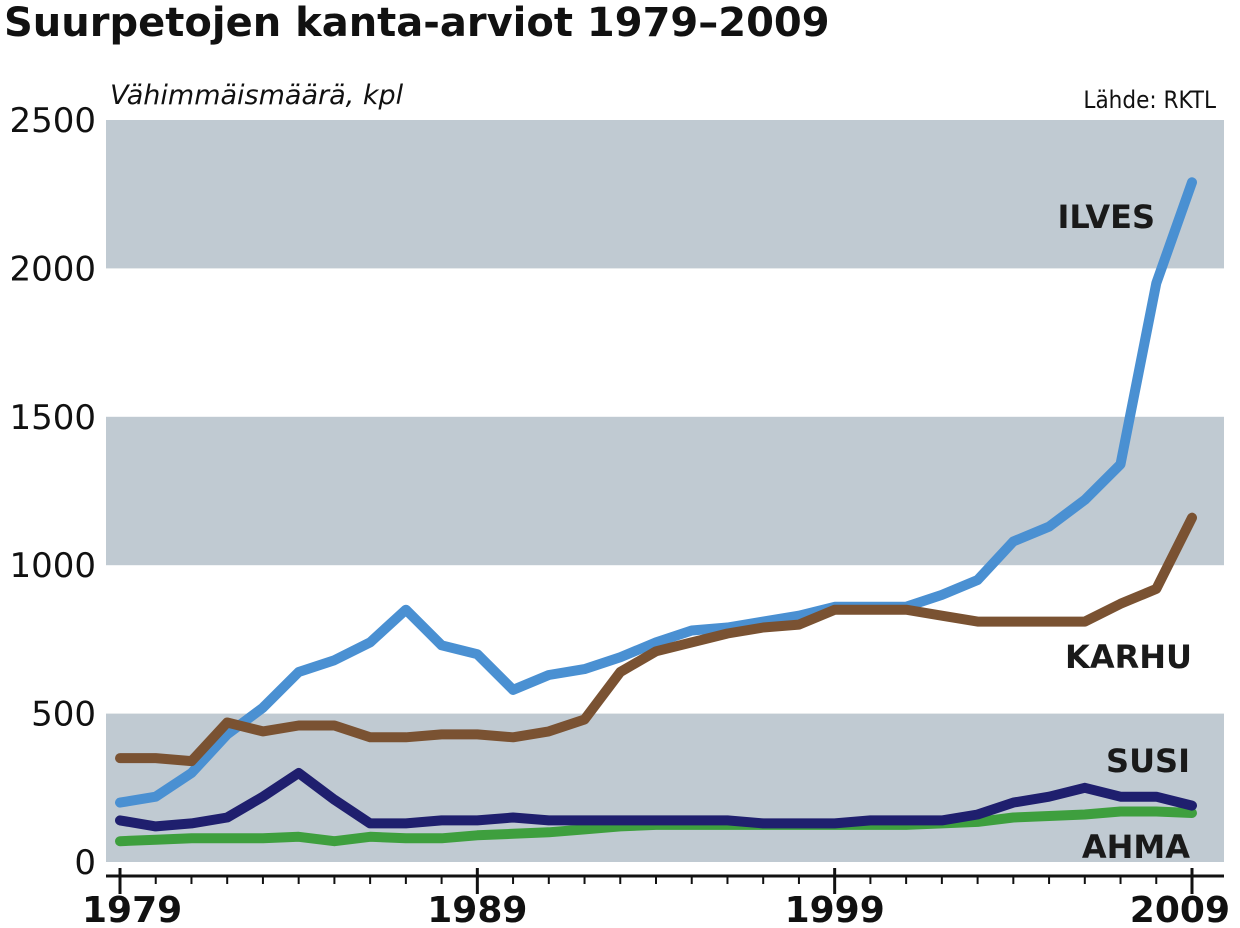  Describe the element at coordinates (52, 121) in the screenshot. I see `y-tick-label: 2500` at that location.